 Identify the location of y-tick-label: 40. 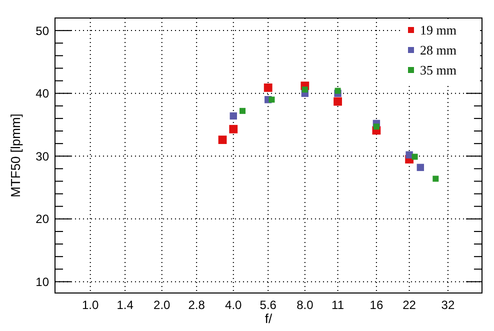
(43, 93).